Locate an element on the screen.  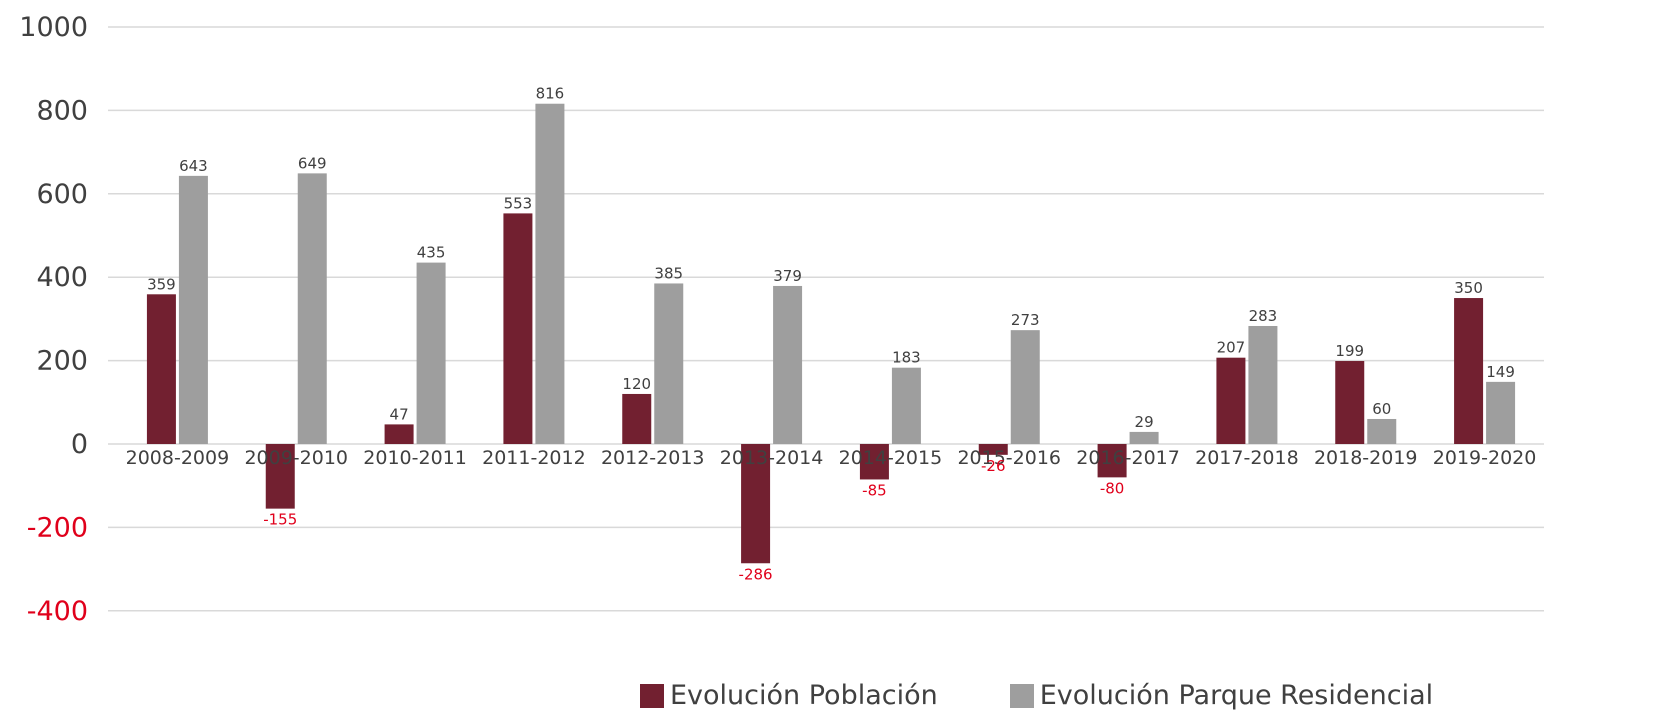
data-label: 435 is located at coordinates (431, 253).